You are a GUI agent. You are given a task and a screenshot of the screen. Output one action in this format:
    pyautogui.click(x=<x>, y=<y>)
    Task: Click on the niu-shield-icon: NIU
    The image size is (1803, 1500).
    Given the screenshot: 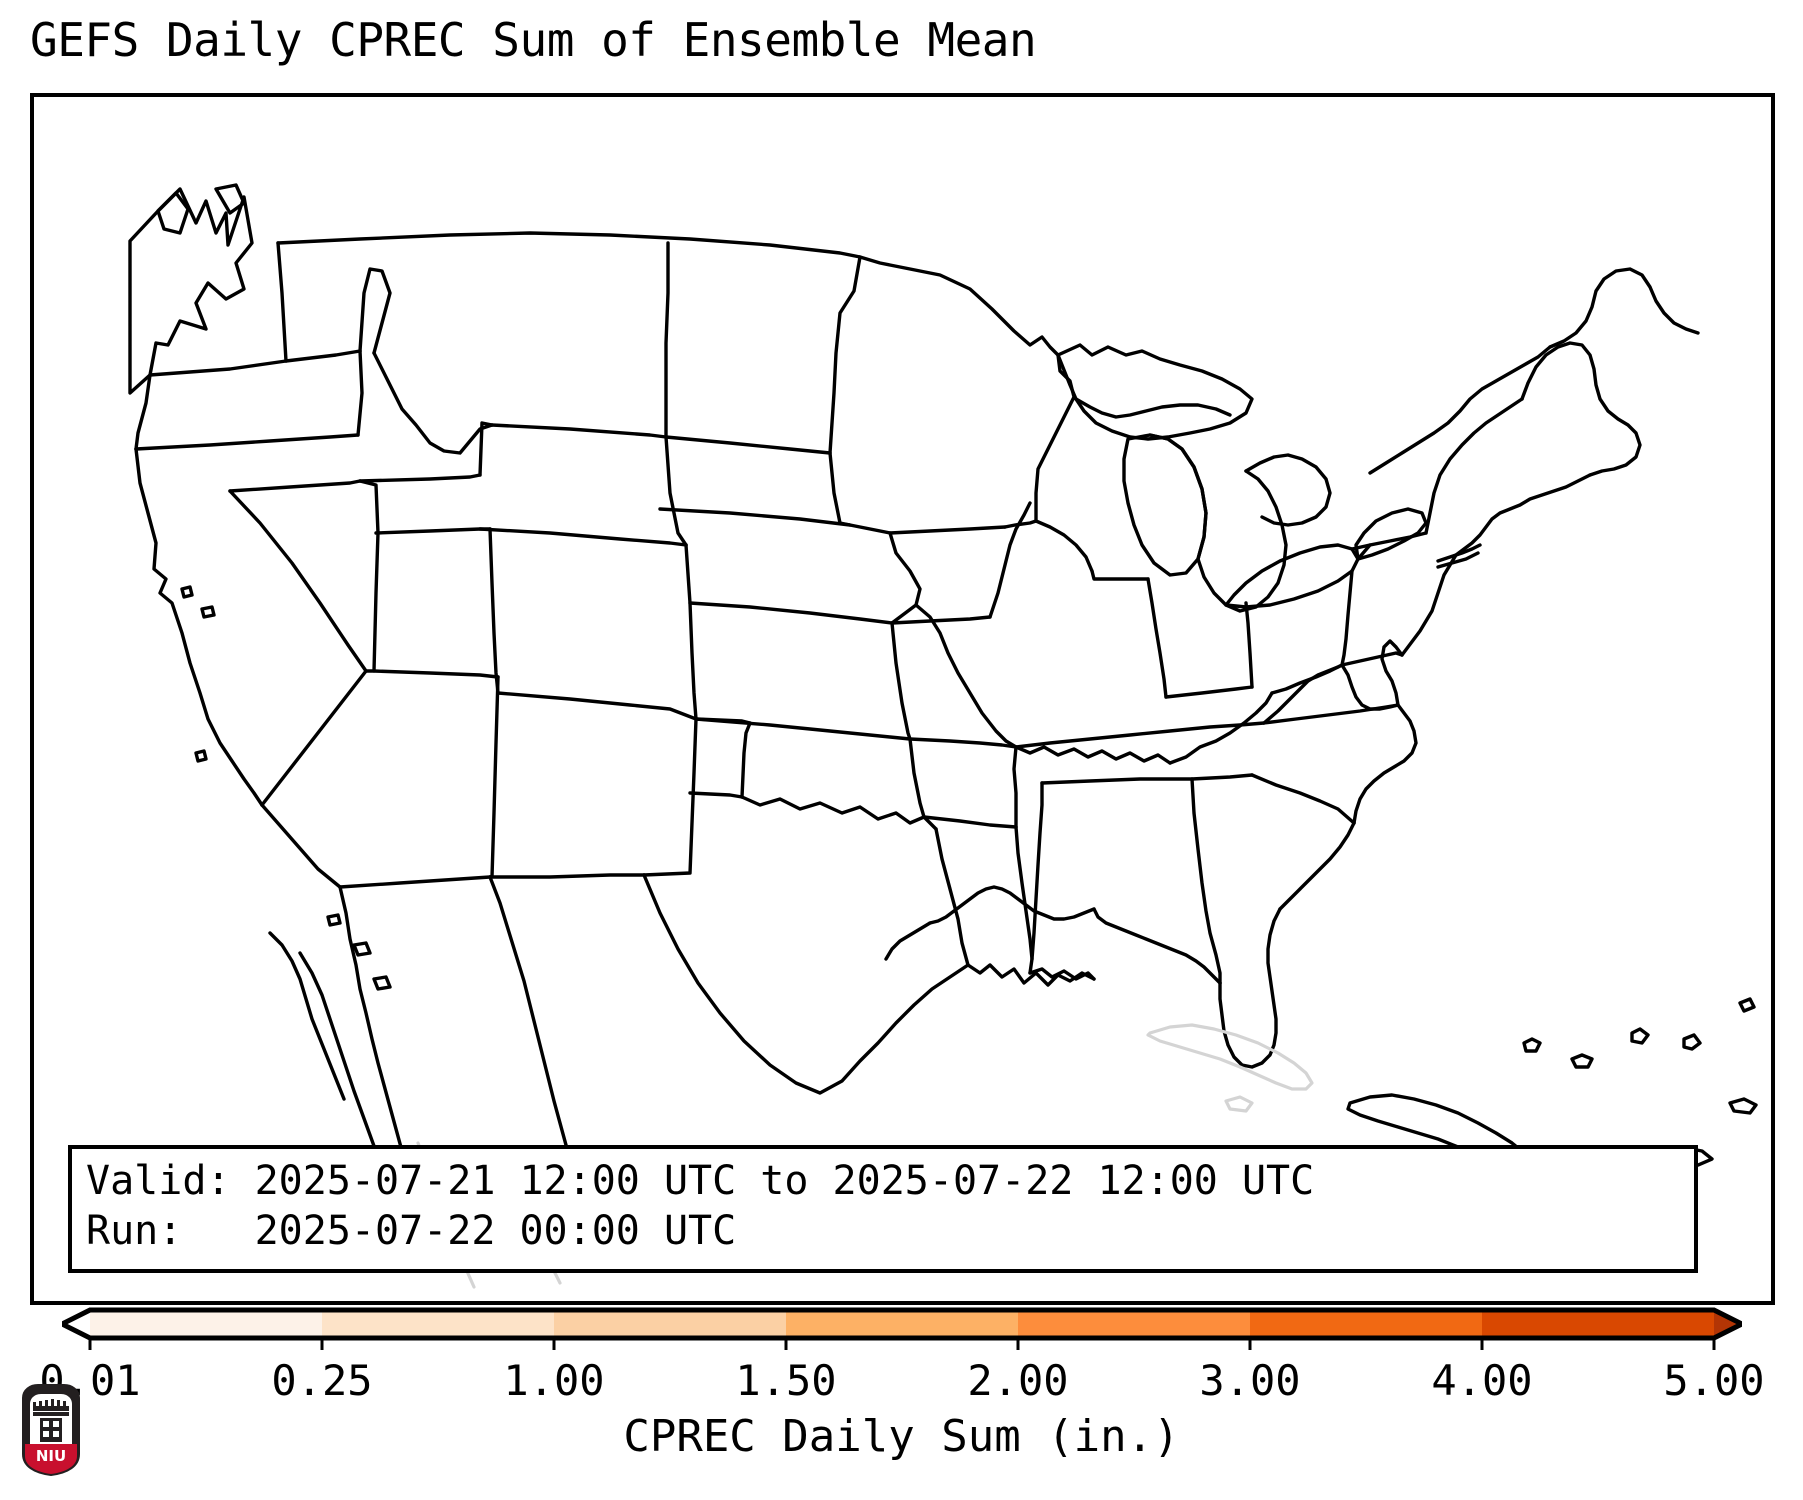 What is the action you would take?
    pyautogui.click(x=51, y=1430)
    